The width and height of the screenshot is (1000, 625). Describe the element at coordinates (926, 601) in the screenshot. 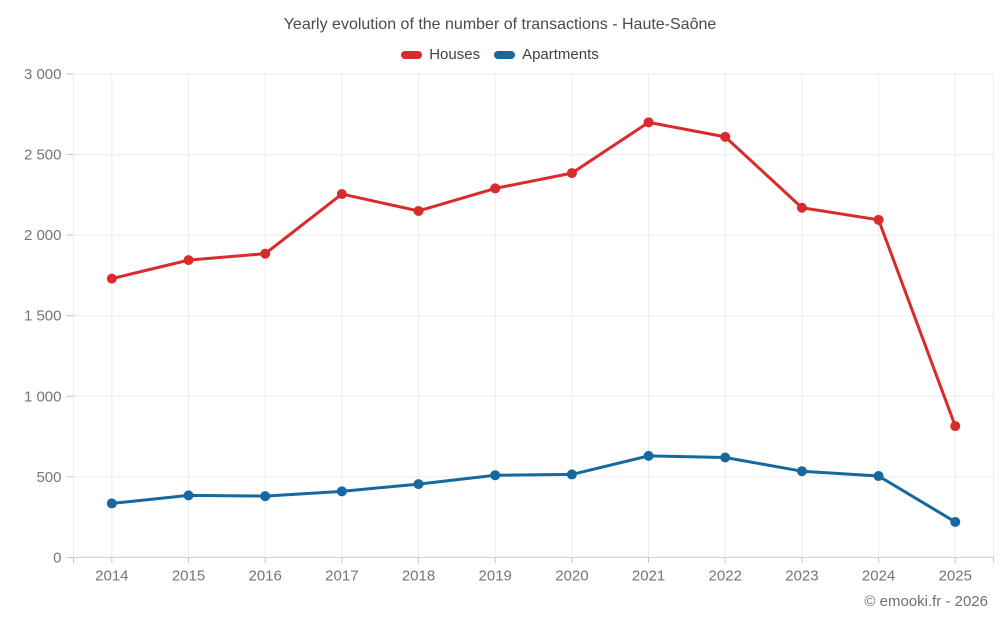

I see `credit-watermark: © emooki.fr - 2026` at that location.